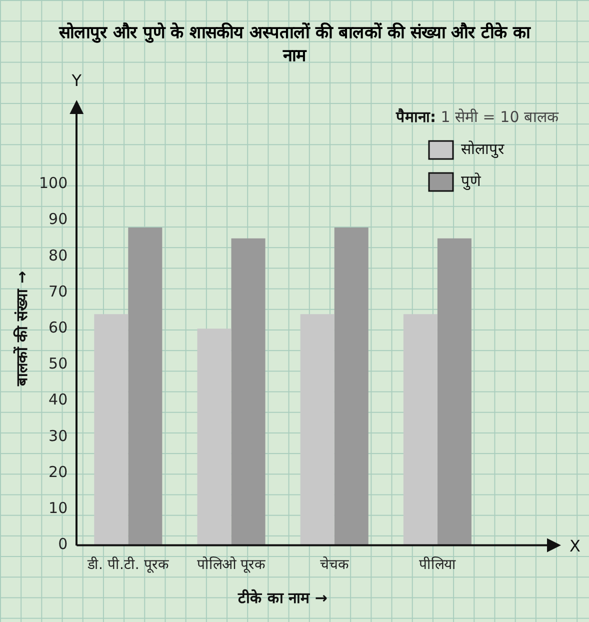 This screenshot has width=589, height=622. I want to click on x-tick-label: डी. पी.टी. पूरक, so click(127, 565).